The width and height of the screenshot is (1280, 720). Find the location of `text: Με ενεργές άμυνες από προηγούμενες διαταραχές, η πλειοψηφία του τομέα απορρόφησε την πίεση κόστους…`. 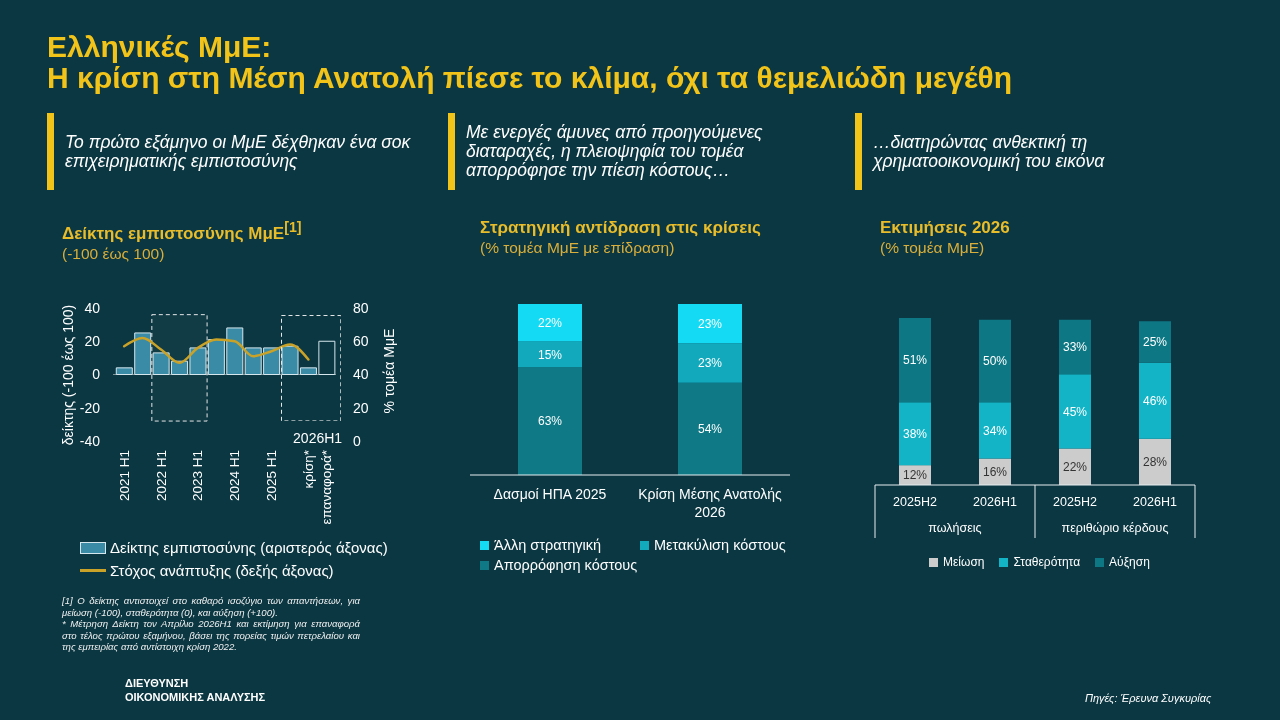

text: Με ενεργές άμυνες από προηγούμενες διαταραχές, η πλειοψηφία του τομέα απορρόφησε την πίεση κόστους… is located at coordinates (615, 151).